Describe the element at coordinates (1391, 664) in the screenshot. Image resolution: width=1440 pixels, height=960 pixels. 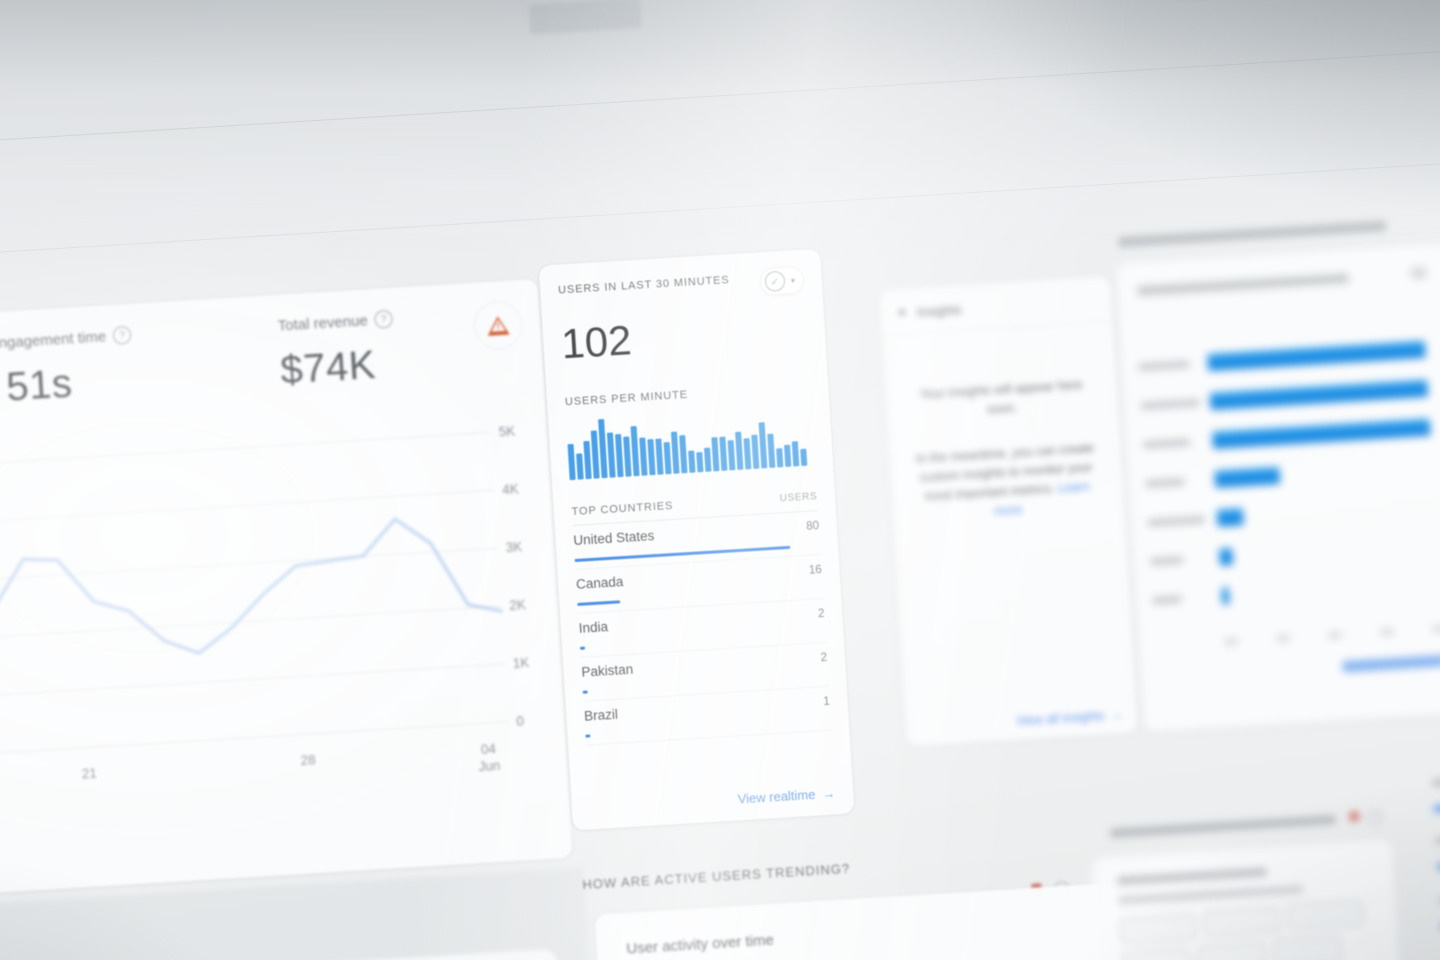
I see `card-footer-link-illegible` at that location.